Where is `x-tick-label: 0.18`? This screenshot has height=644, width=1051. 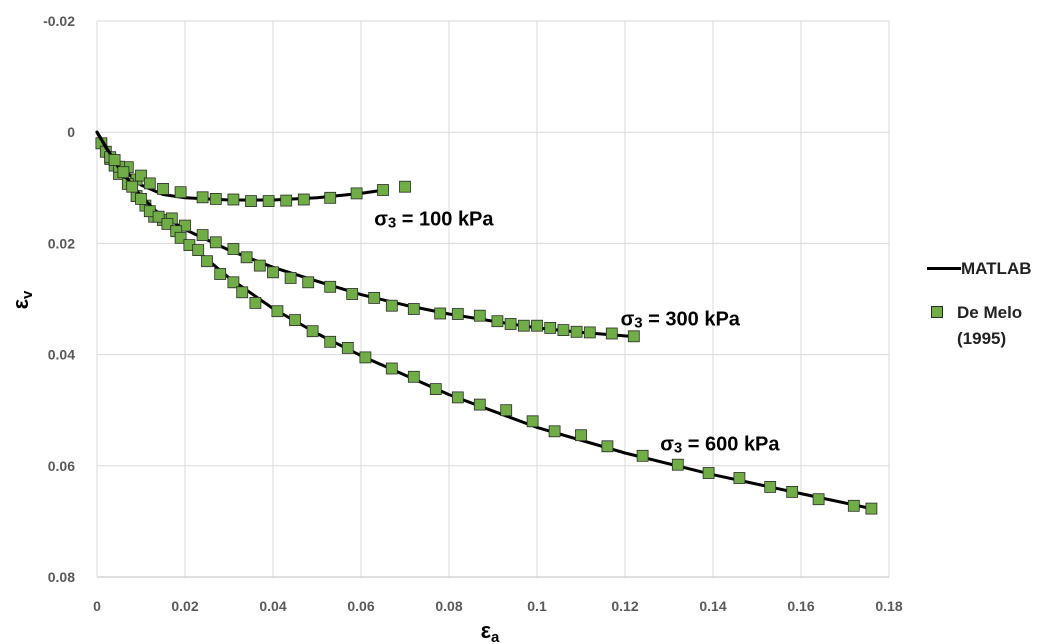
x-tick-label: 0.18 is located at coordinates (888, 606).